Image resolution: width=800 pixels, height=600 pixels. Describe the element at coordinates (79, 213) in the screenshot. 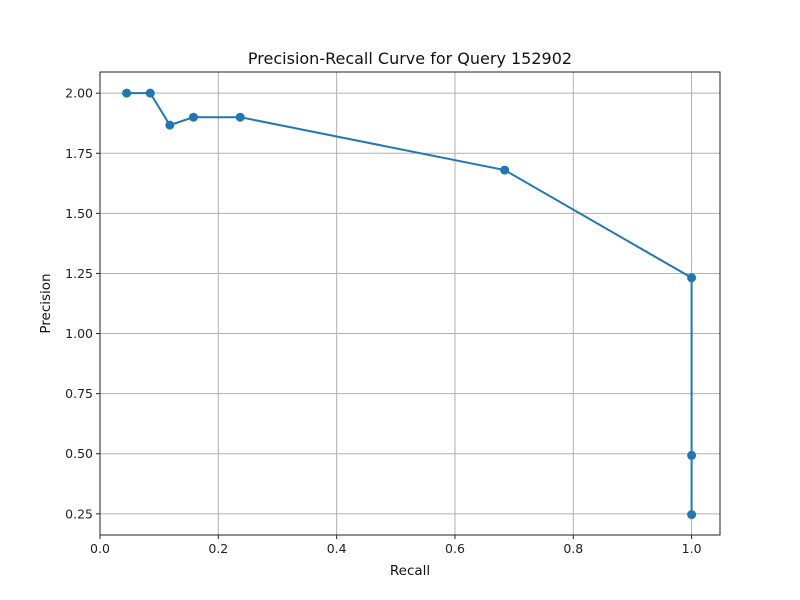

I see `y-tick-label: 1.50` at that location.